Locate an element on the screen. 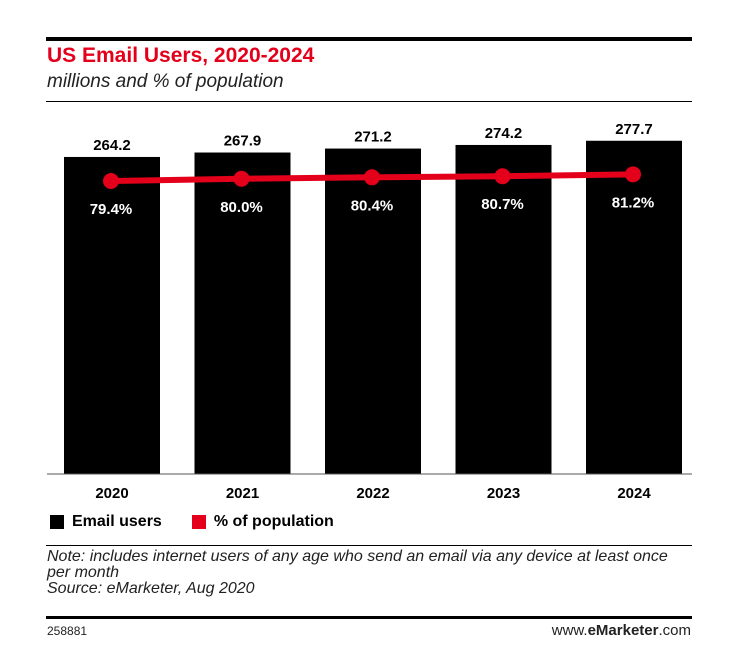 This screenshot has height=664, width=740. brand-link: www.eMarketer.com is located at coordinates (621, 630).